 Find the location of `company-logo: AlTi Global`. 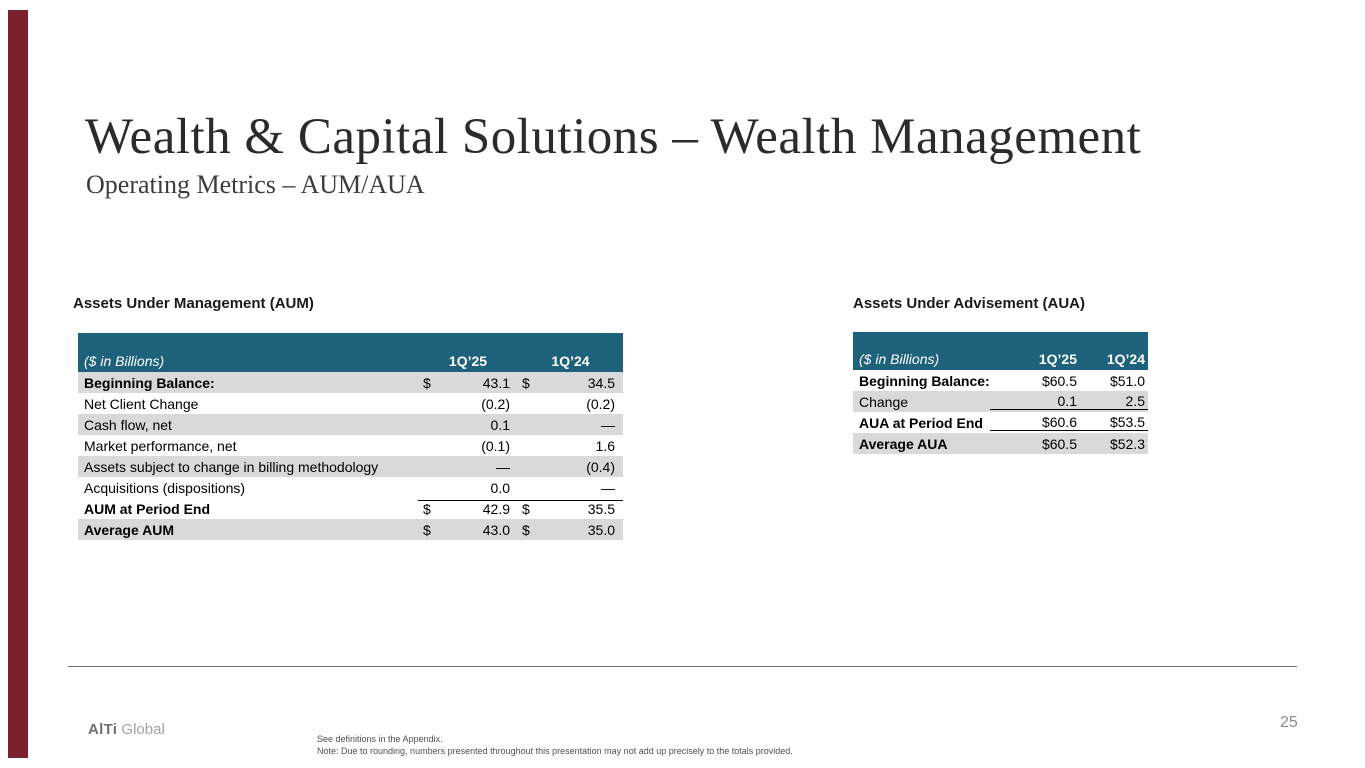

company-logo: AlTi Global is located at coordinates (126, 729).